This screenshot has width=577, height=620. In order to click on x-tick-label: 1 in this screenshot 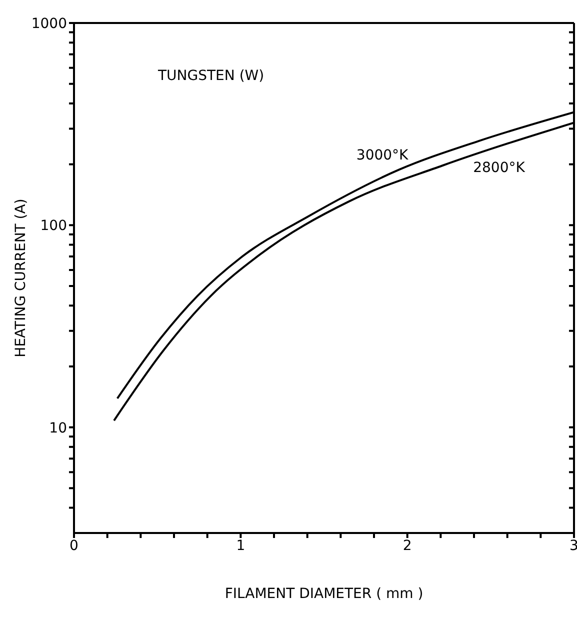, I will do `click(241, 546)`.